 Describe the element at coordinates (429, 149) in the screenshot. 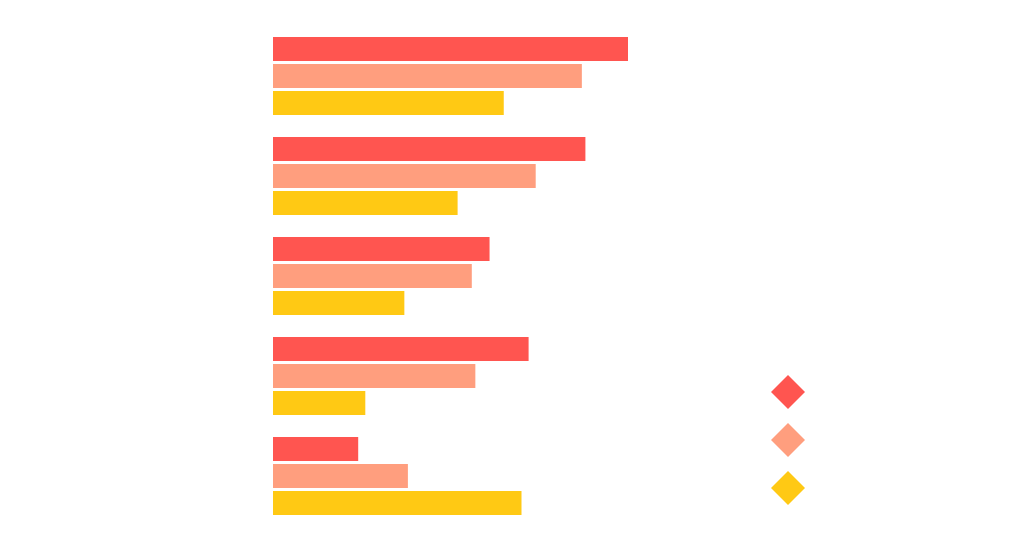

I see `bar-group2-series1` at that location.